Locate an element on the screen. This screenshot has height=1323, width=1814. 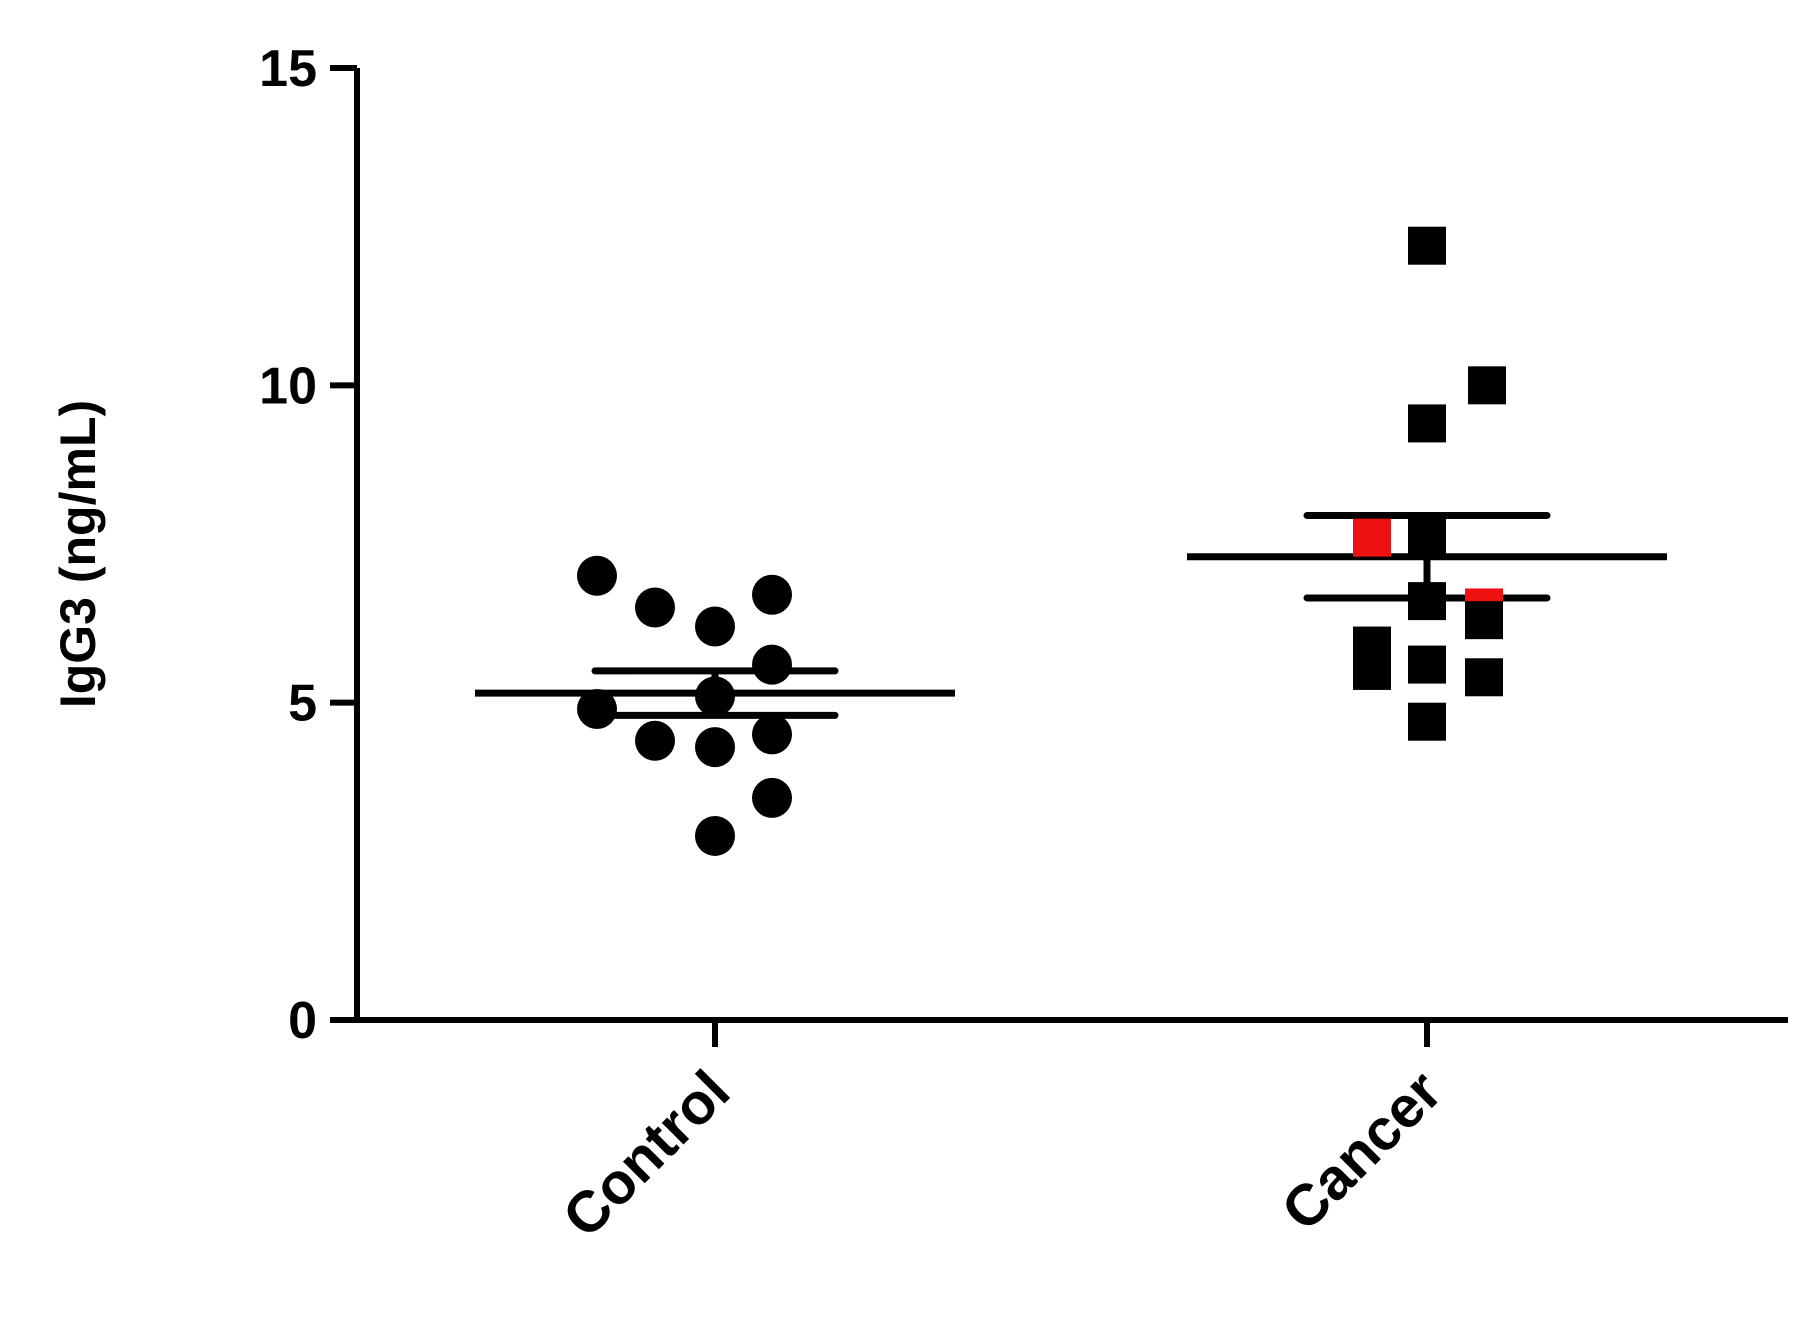
y-tick-label: 0 is located at coordinates (302, 1021).